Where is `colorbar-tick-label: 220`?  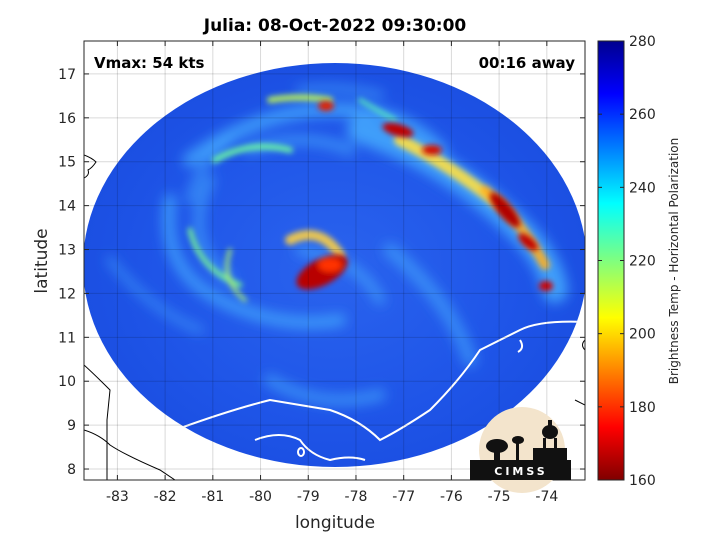
colorbar-tick-label: 220 is located at coordinates (642, 262).